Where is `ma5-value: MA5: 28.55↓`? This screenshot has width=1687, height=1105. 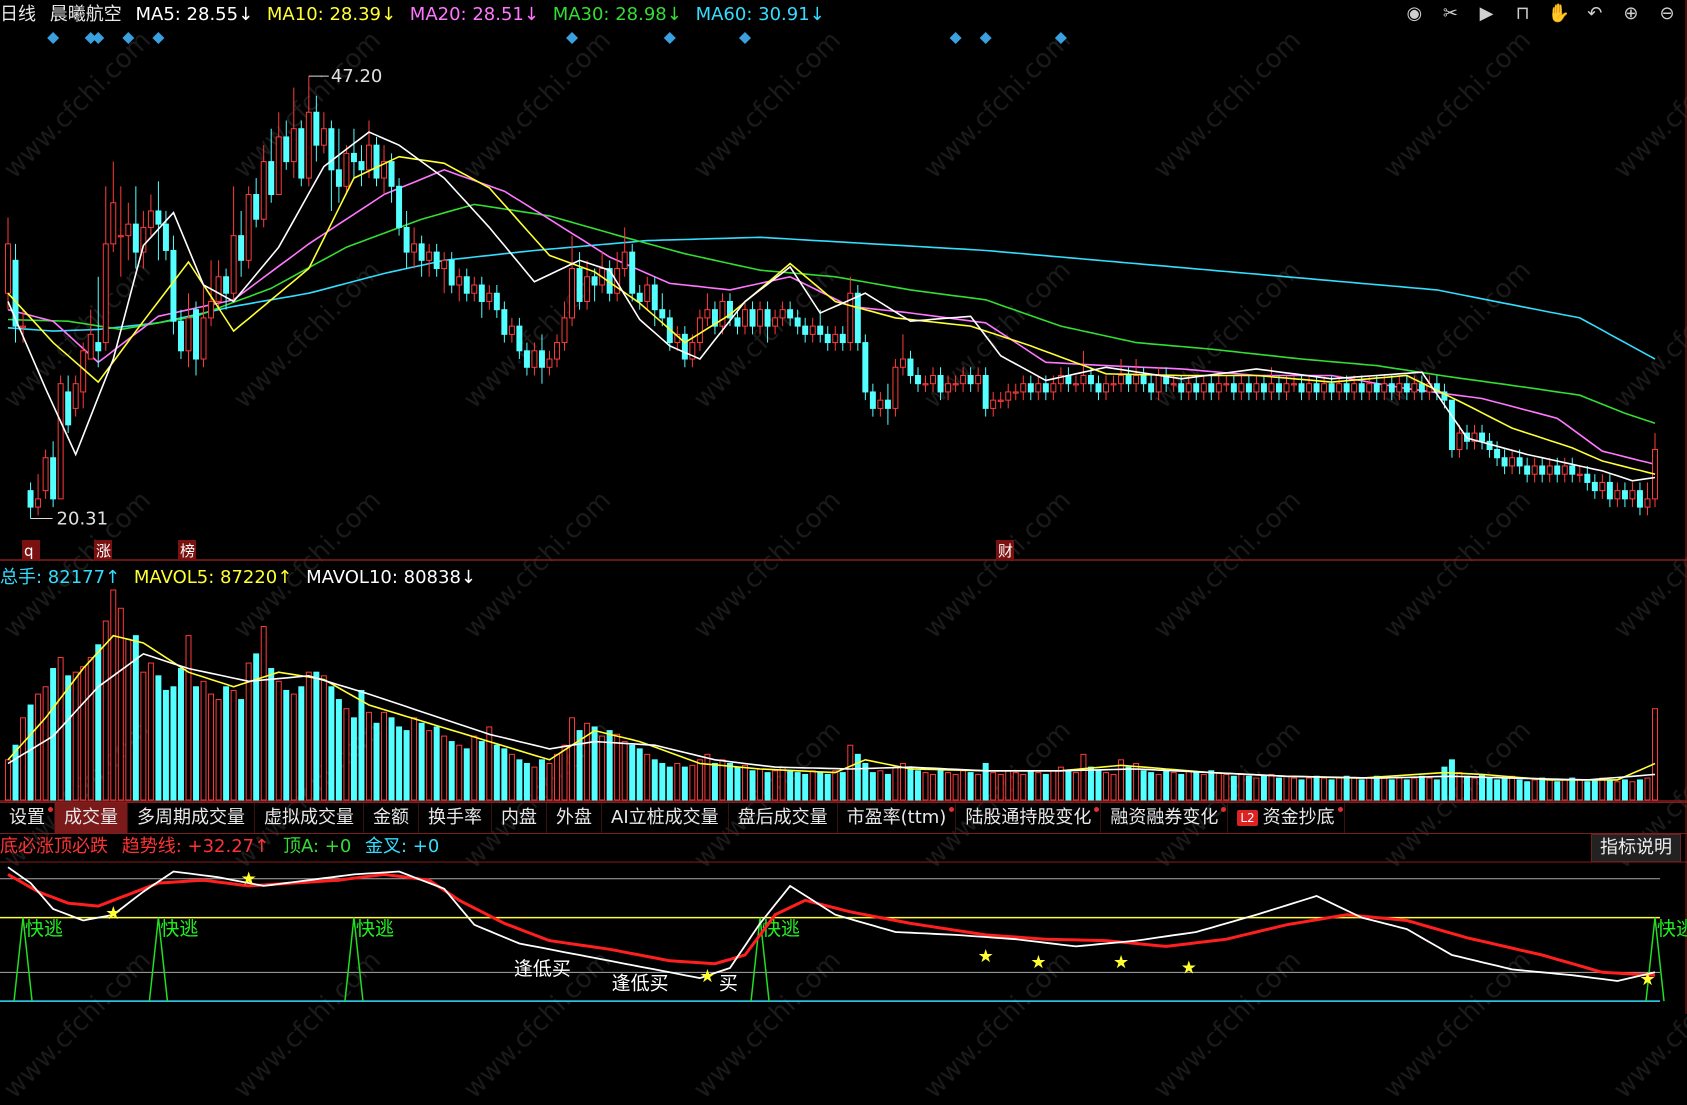
ma5-value: MA5: 28.55↓ is located at coordinates (194, 14).